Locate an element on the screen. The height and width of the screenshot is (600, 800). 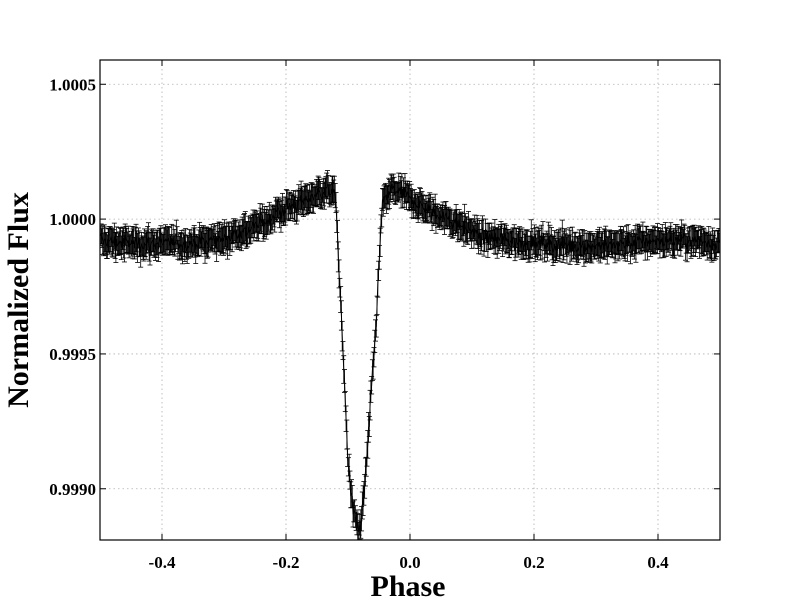
x-tick-label: 0.4 is located at coordinates (658, 562).